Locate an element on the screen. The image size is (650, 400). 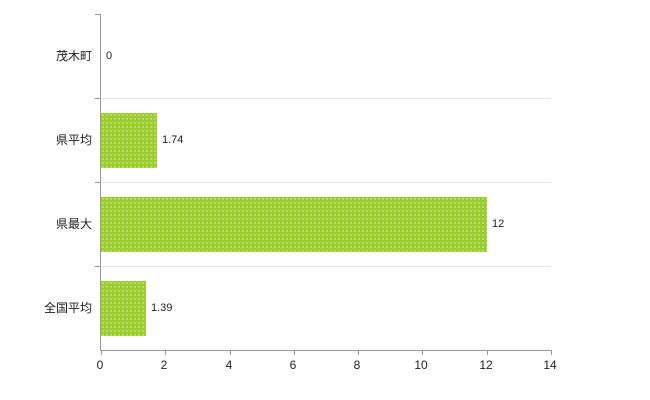
x-axis-tick-label: 12 is located at coordinates (486, 365).